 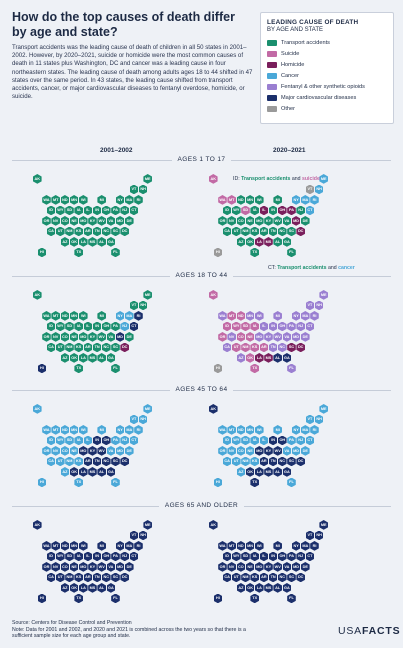 What do you see at coordinates (300, 326) in the screenshot?
I see `state-hex-nj: NJ` at bounding box center [300, 326].